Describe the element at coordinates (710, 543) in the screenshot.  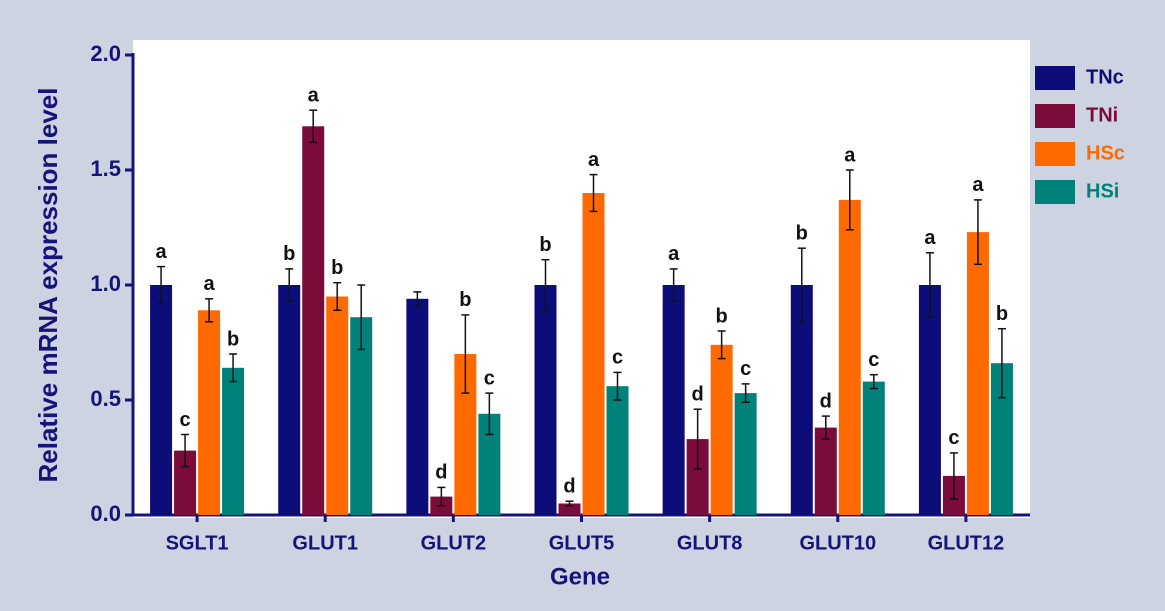
I see `x-tick-label: GLUT8` at that location.